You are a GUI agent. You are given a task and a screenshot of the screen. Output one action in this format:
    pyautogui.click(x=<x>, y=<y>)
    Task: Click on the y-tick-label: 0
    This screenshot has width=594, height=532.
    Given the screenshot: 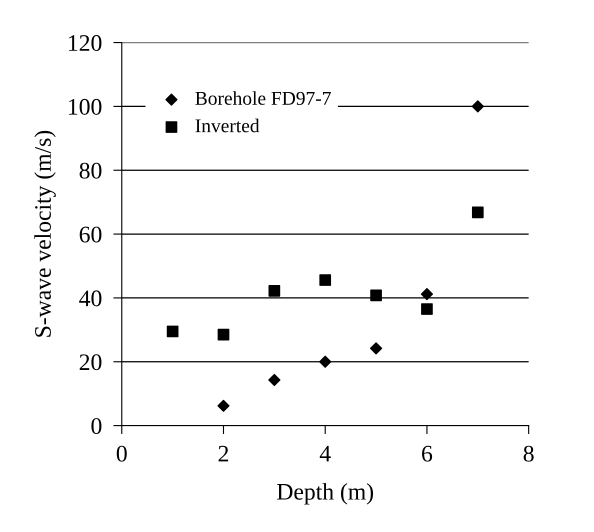 What is the action you would take?
    pyautogui.click(x=96, y=426)
    